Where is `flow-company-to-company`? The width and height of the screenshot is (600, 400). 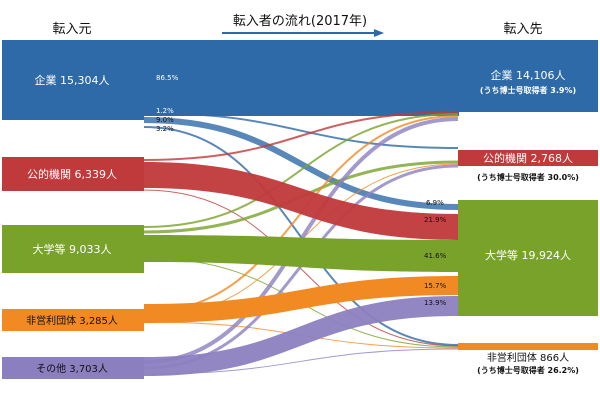
flow-company-to-company is located at coordinates (301, 78).